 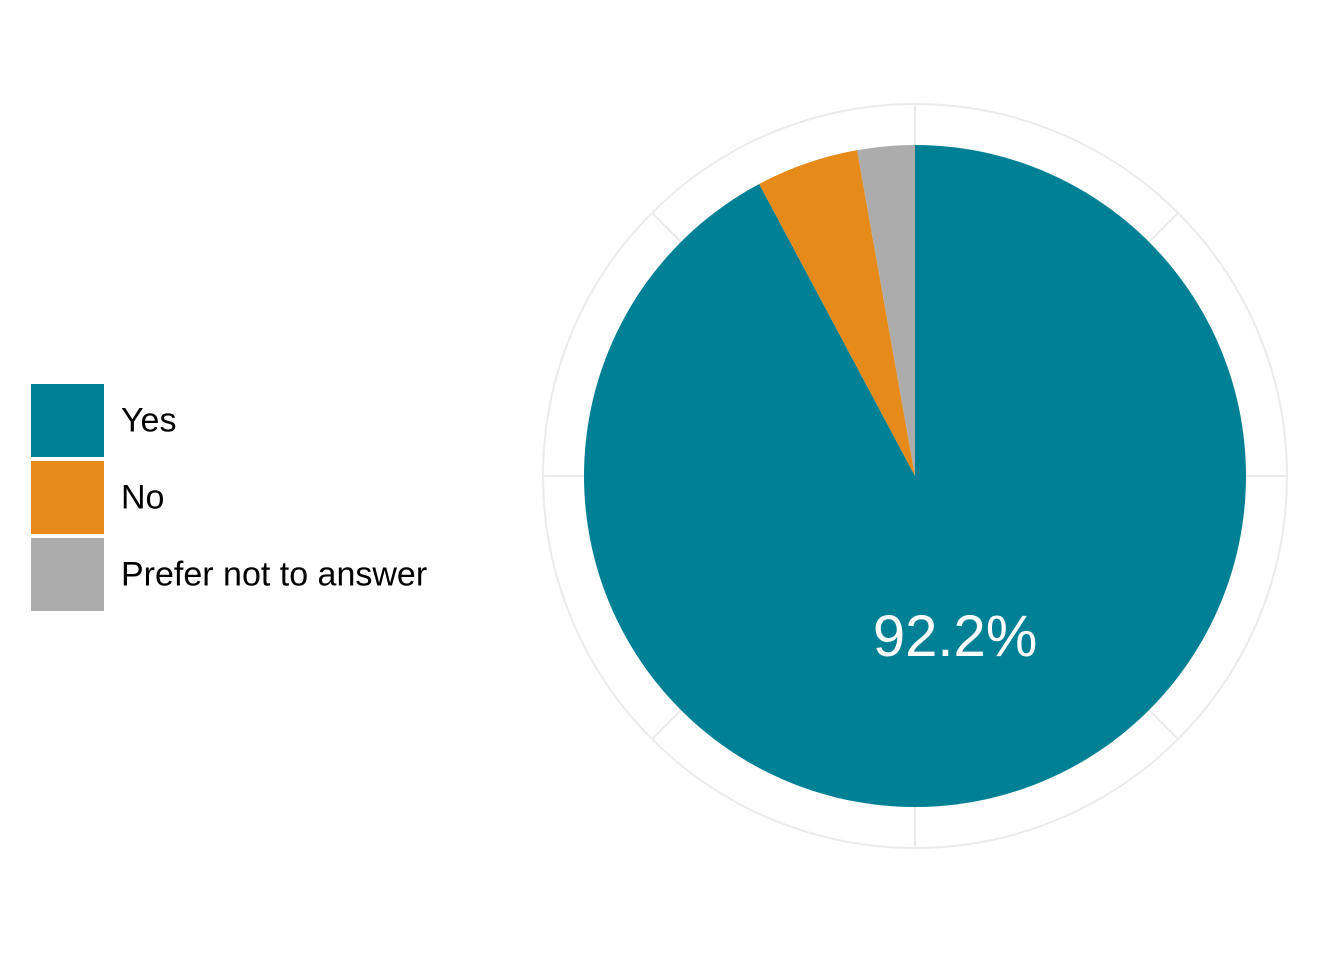 What do you see at coordinates (142, 498) in the screenshot?
I see `legend-label-no: No` at bounding box center [142, 498].